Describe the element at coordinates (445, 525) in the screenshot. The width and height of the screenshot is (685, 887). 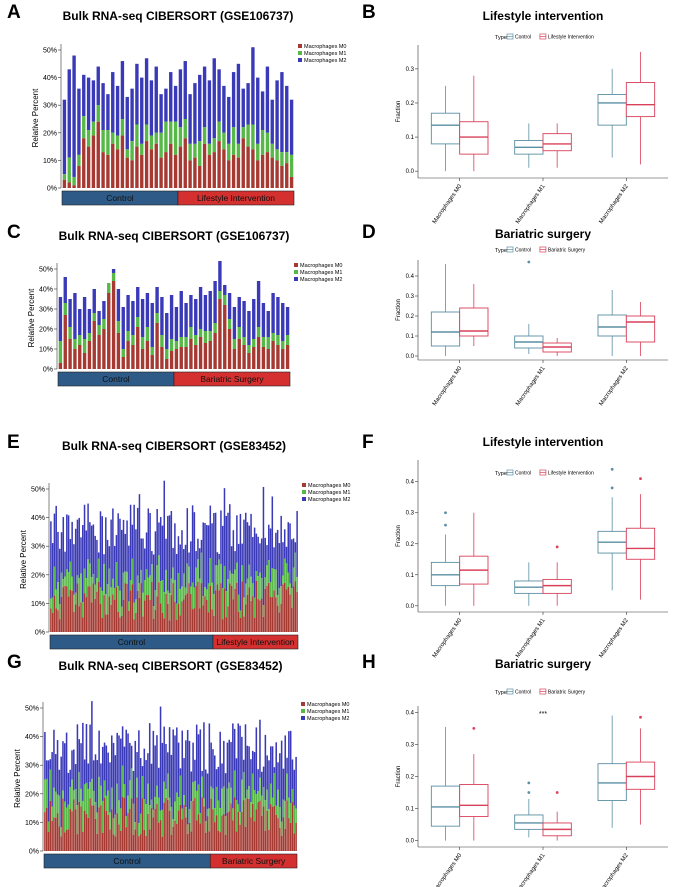
I see `box-outlier` at that location.